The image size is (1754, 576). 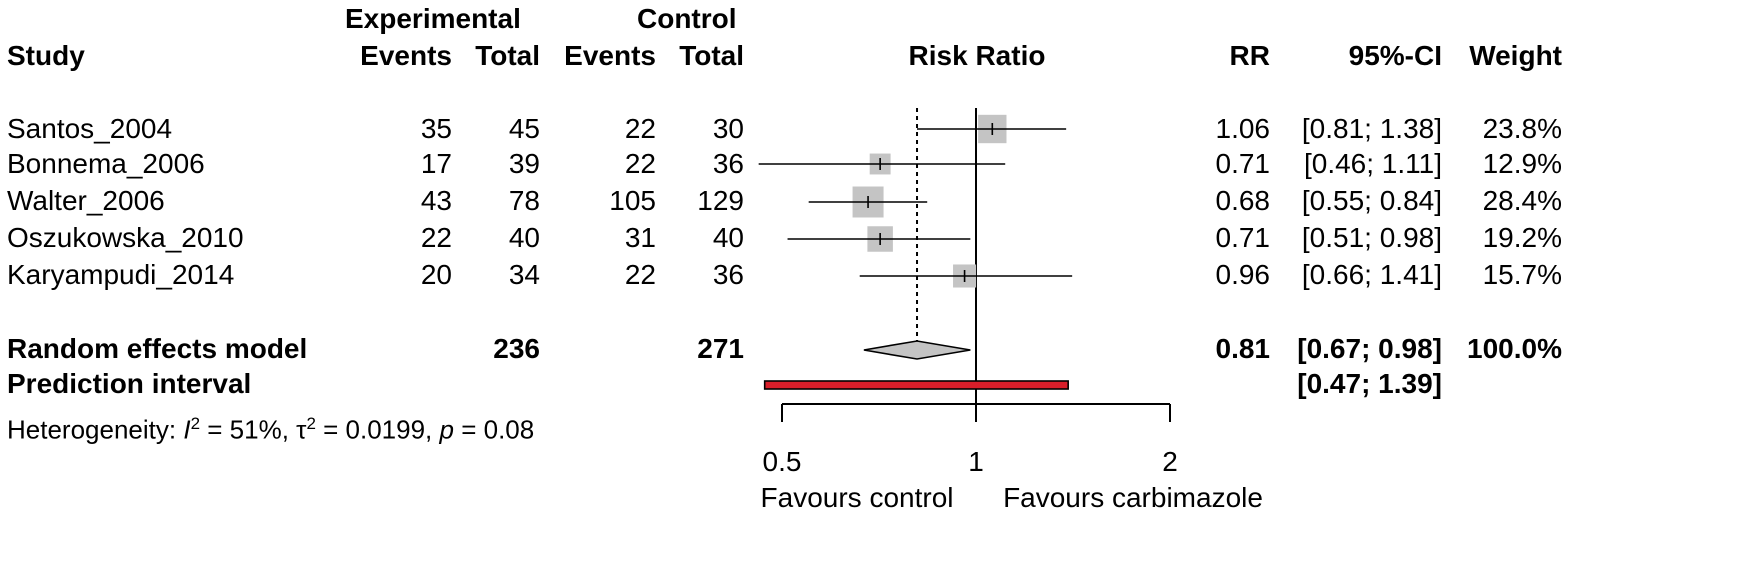 What do you see at coordinates (1243, 348) in the screenshot?
I see `random-effects-rr: 0.81` at bounding box center [1243, 348].